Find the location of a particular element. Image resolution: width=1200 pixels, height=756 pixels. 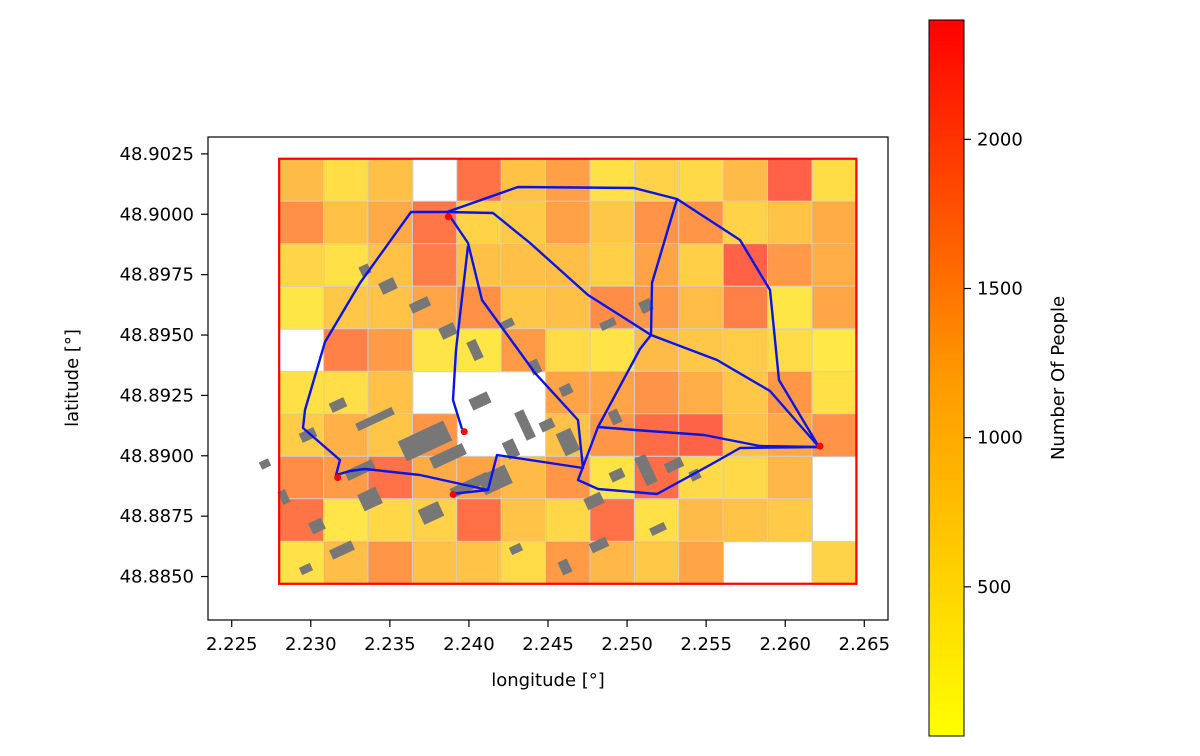

x-axis-label: longitude [°] is located at coordinates (548, 680).